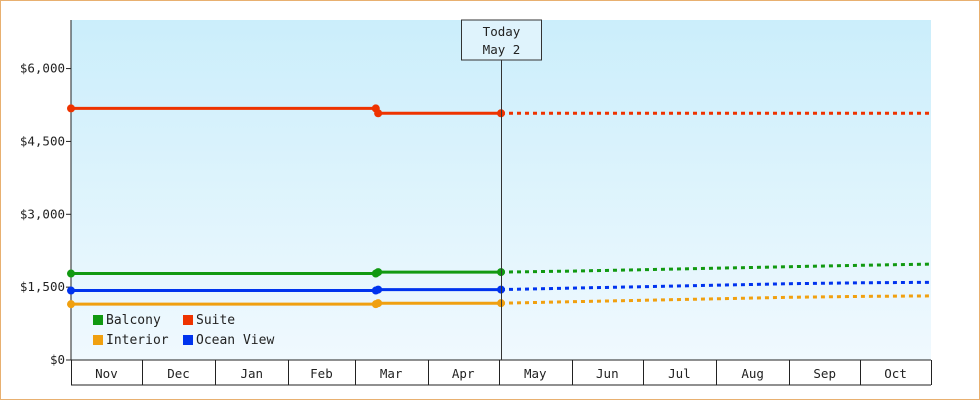  Describe the element at coordinates (463, 373) in the screenshot. I see `x-tick-label: Apr` at that location.